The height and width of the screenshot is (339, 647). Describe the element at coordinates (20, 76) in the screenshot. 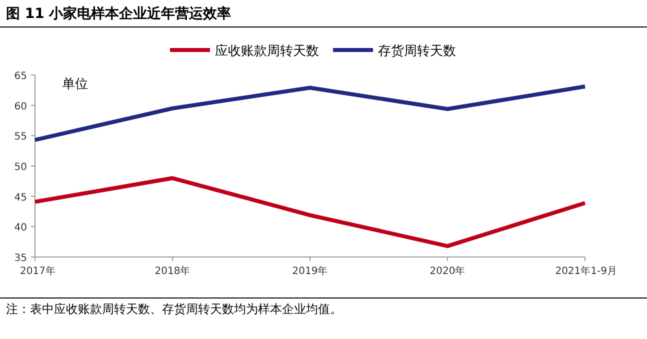

I see `y-tick-label: 65` at that location.